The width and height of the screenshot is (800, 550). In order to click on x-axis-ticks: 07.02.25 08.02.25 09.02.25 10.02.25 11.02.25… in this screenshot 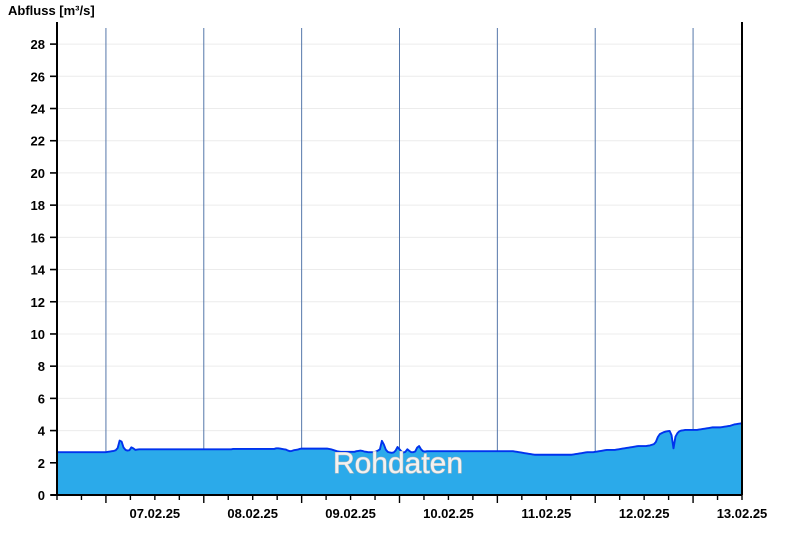, I will do `click(412, 508)`.